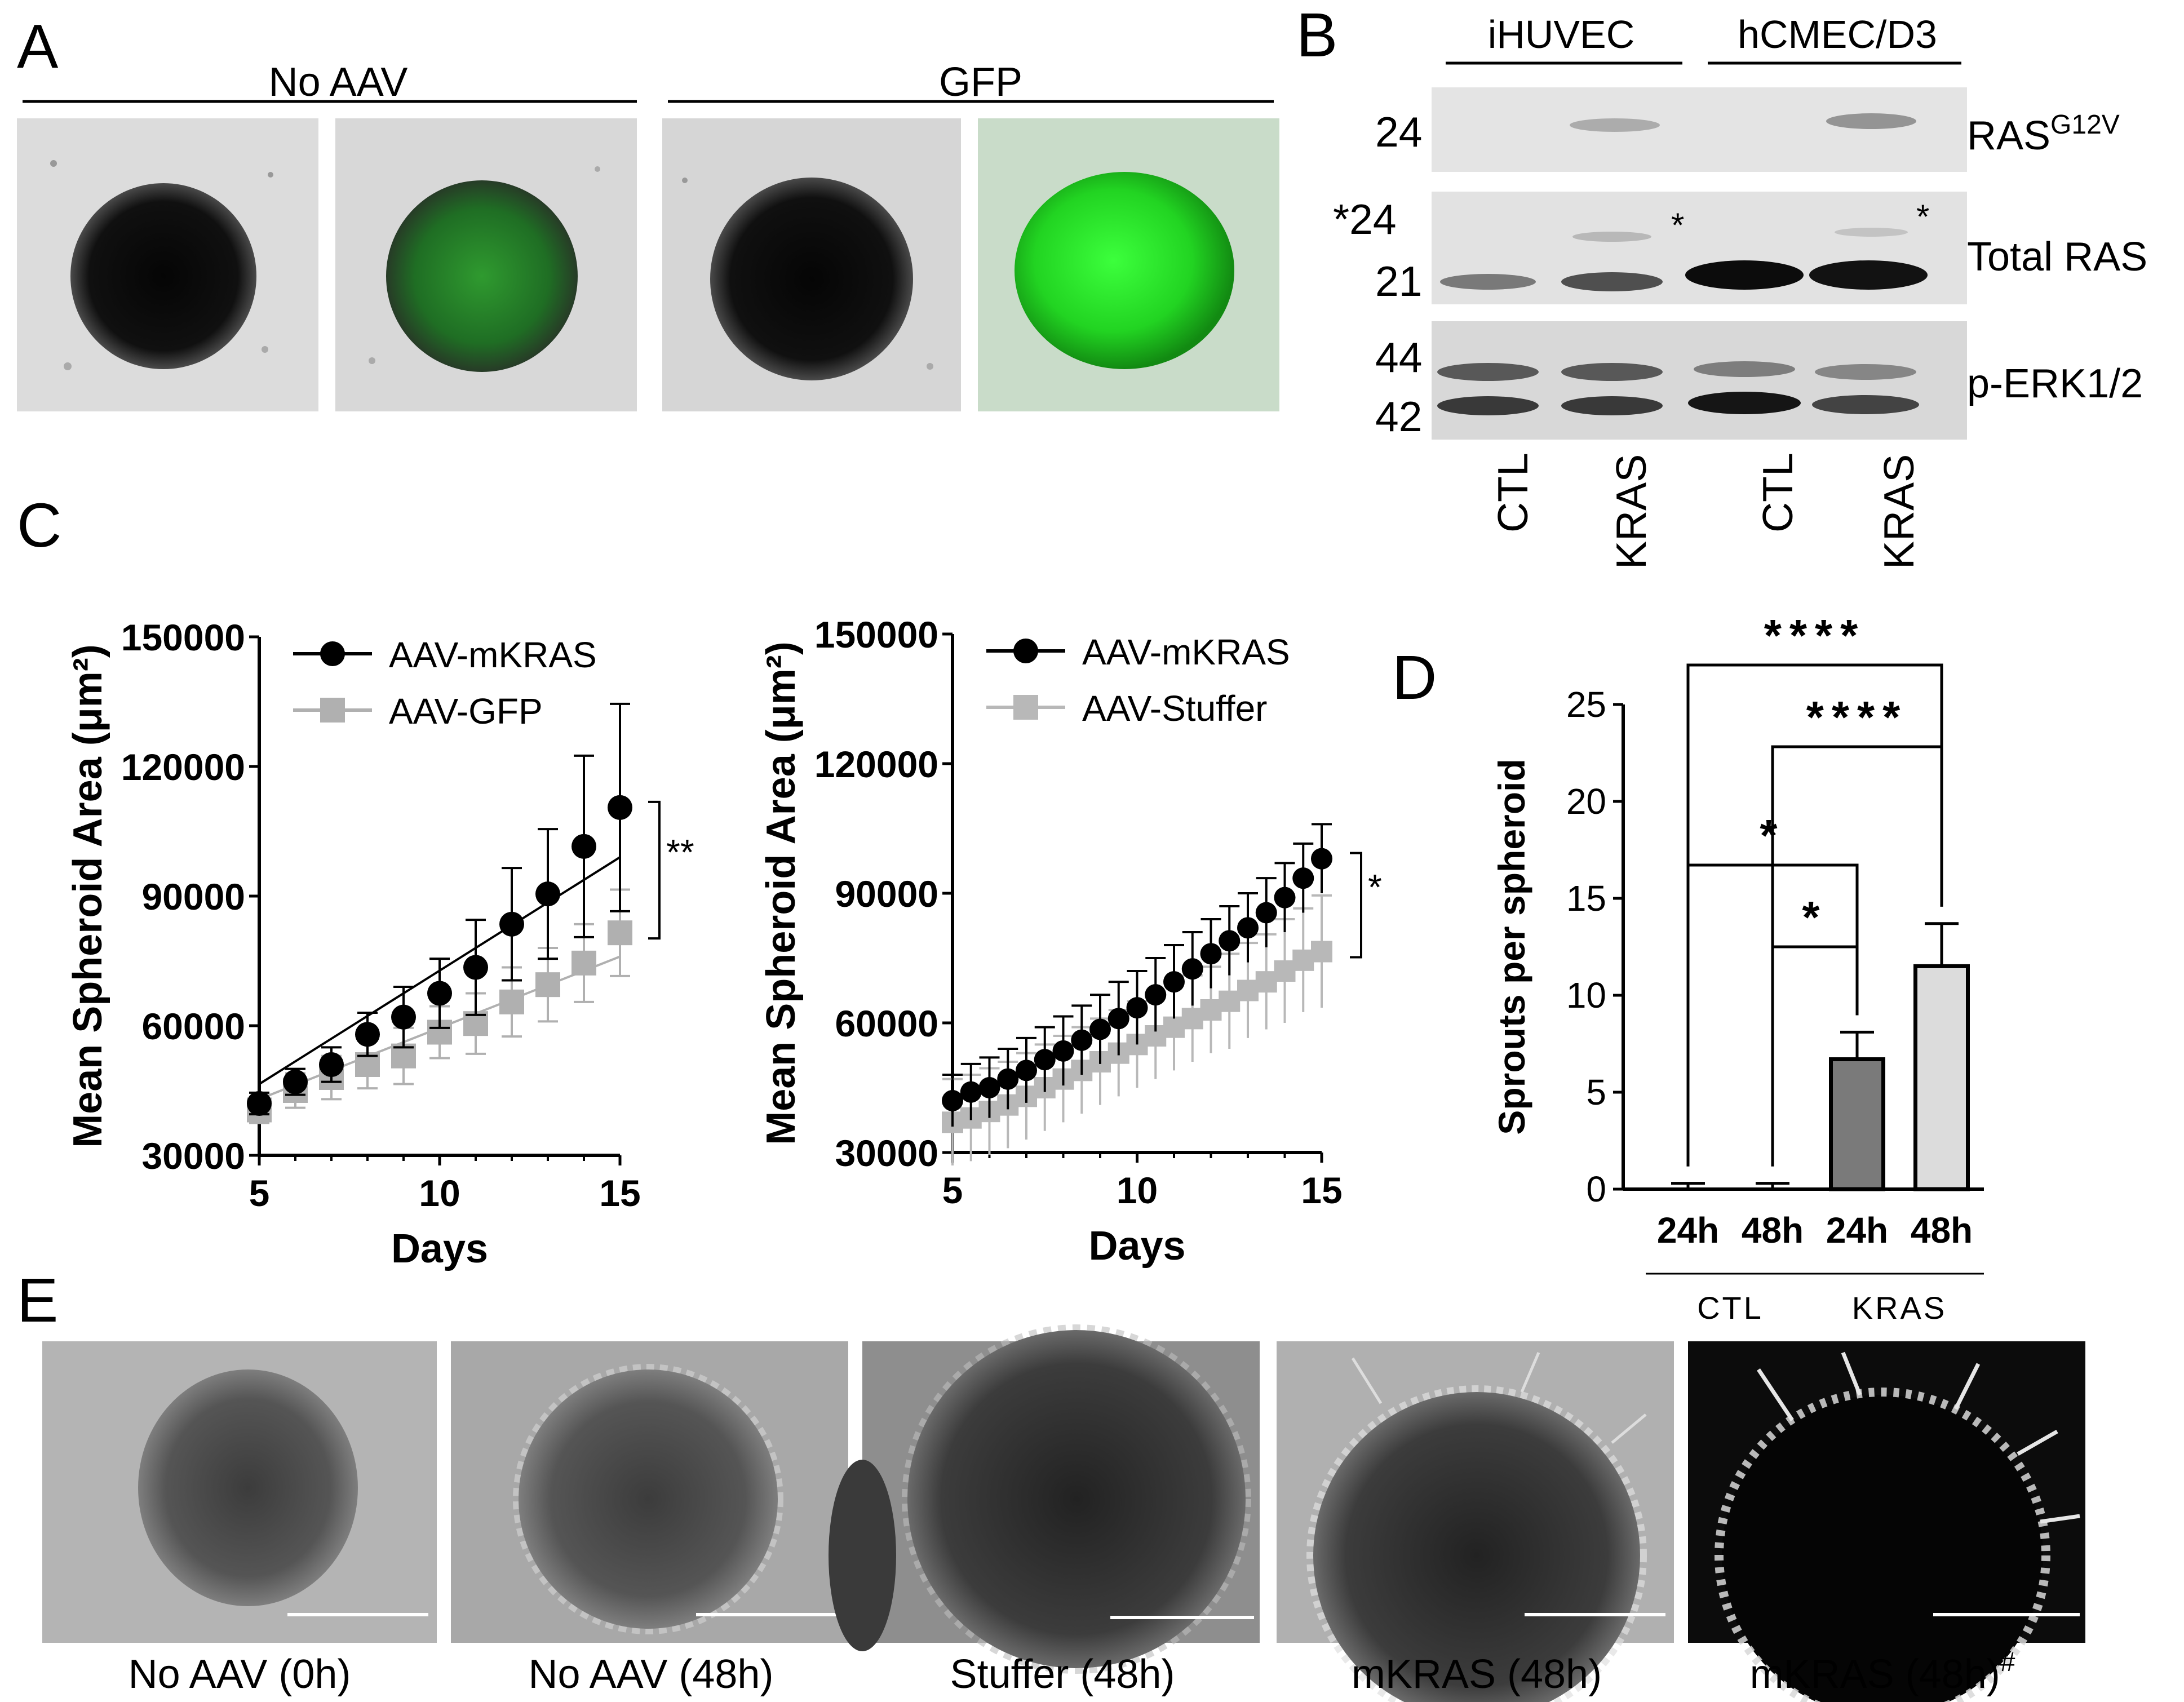  Describe the element at coordinates (1476, 1521) in the screenshot. I see `panel-e-image-mkras-48h` at that location.